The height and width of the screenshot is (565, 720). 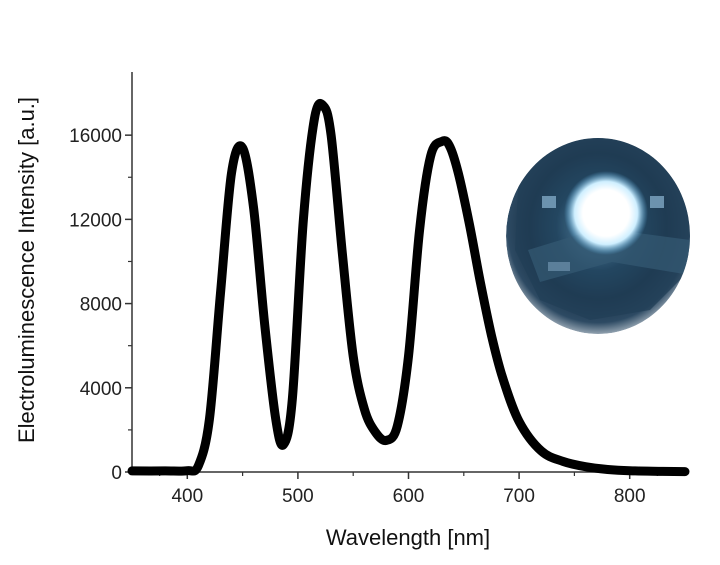 What do you see at coordinates (298, 496) in the screenshot?
I see `x-tick-label: 500` at bounding box center [298, 496].